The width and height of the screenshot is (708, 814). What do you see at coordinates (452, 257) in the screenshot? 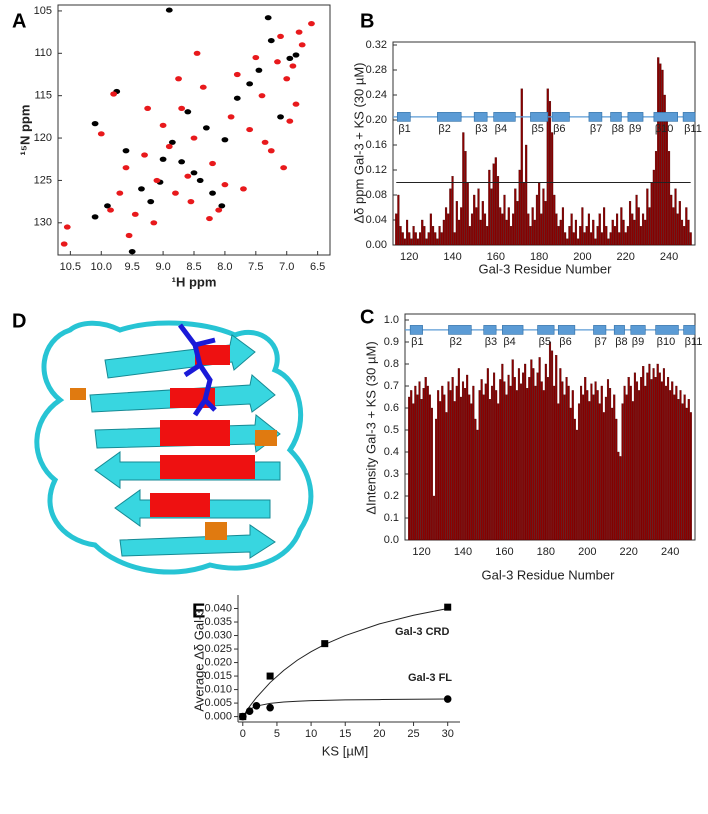
I see `x-tick-label: 140` at bounding box center [452, 257].